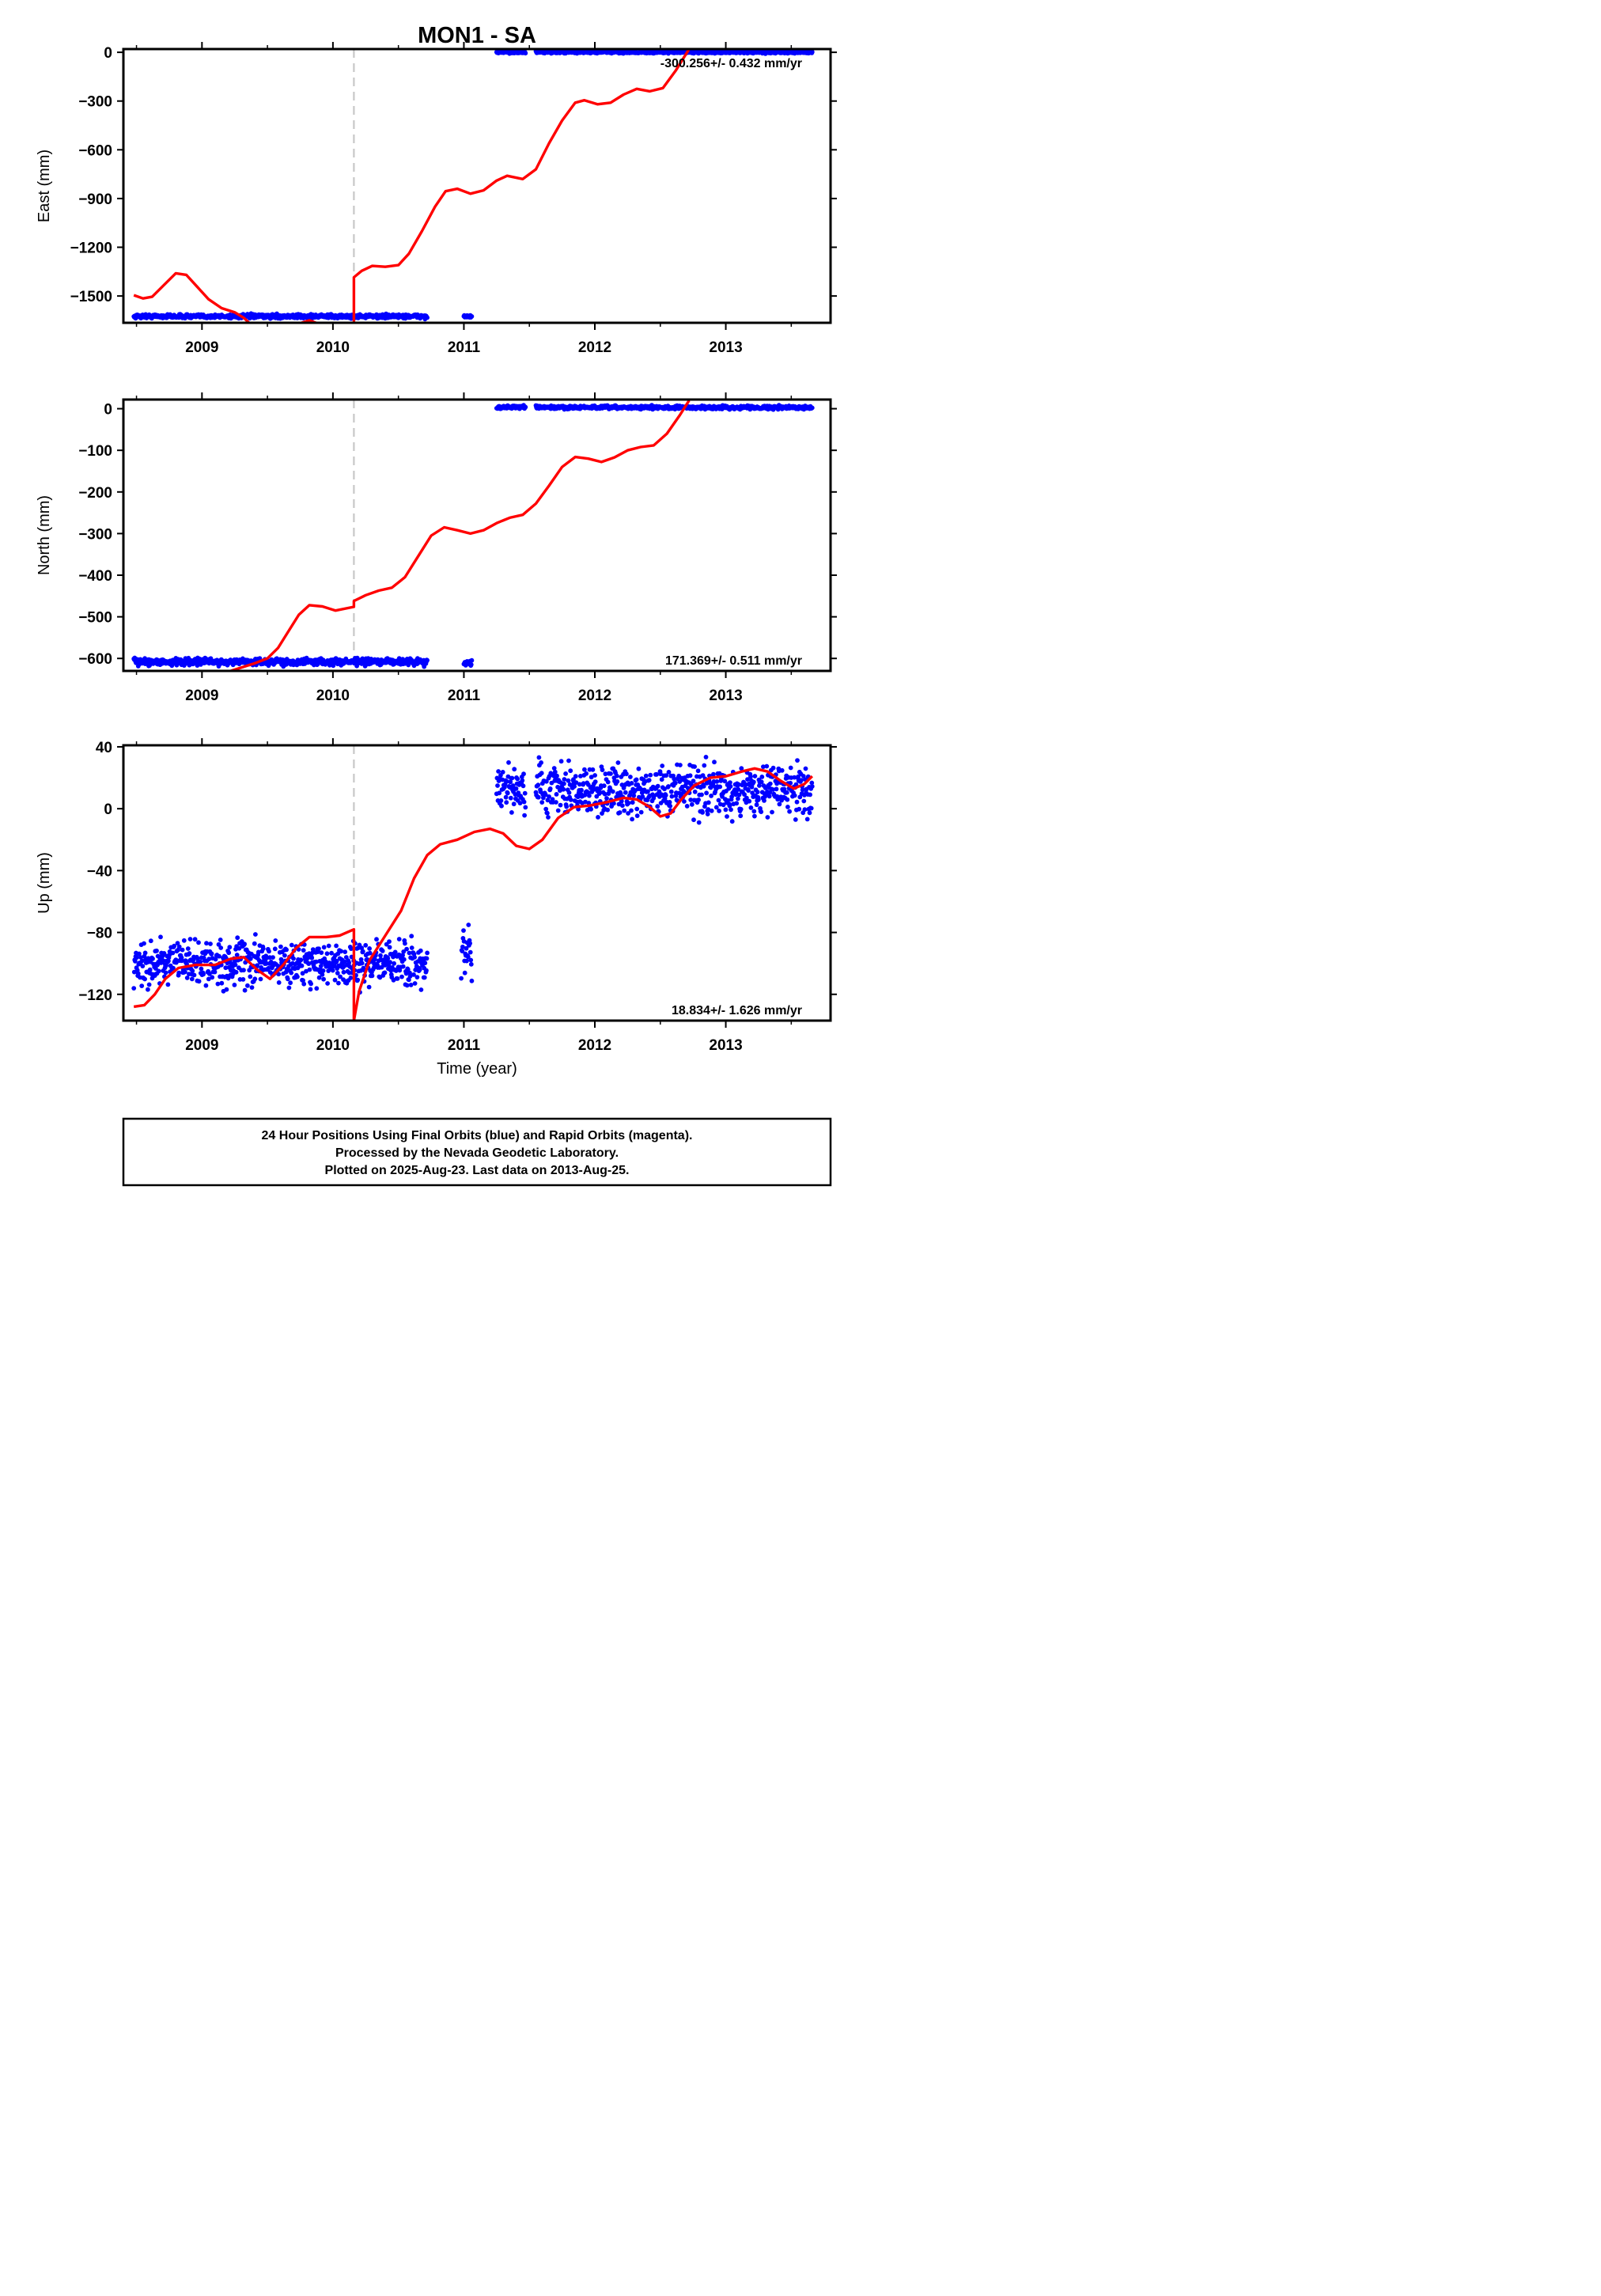  Describe the element at coordinates (201, 347) in the screenshot. I see `x-tick-label: 2009` at that location.